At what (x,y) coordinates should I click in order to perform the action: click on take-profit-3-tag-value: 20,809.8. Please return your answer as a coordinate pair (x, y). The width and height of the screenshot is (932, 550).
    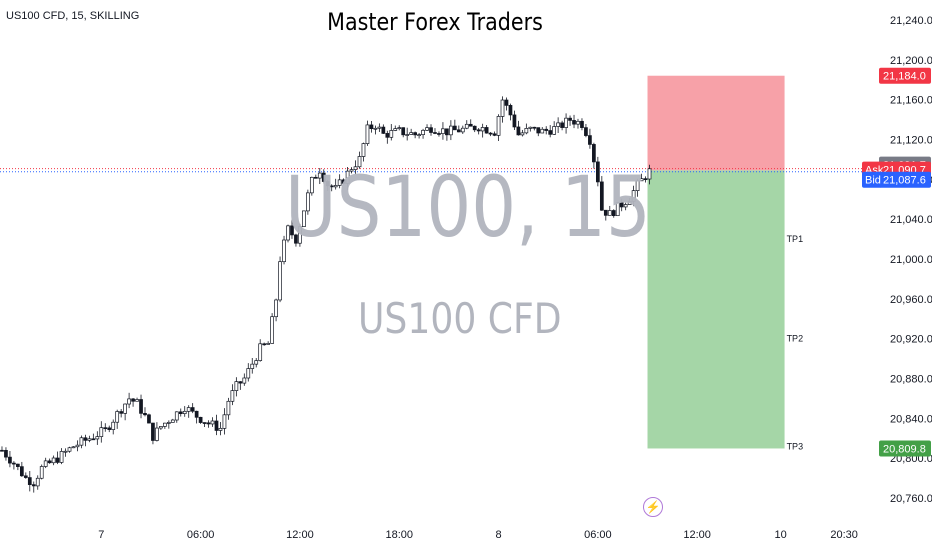
    Looking at the image, I should click on (904, 449).